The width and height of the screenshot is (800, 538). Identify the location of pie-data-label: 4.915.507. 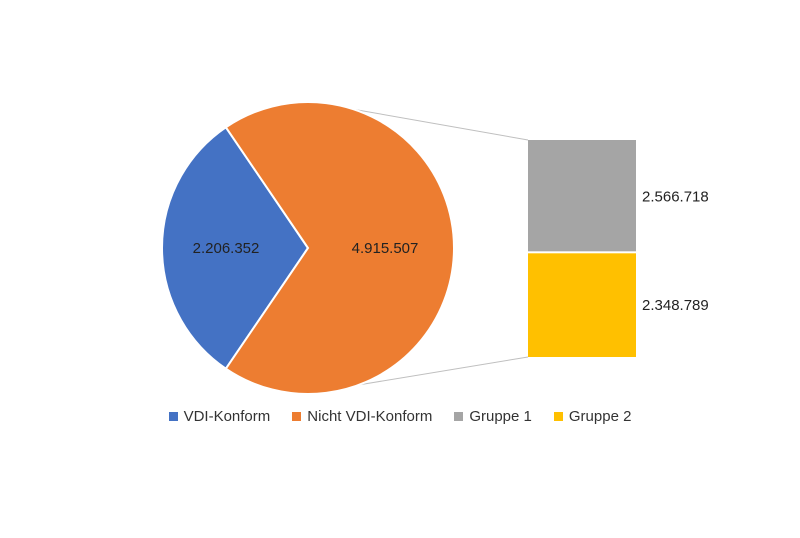
(385, 248).